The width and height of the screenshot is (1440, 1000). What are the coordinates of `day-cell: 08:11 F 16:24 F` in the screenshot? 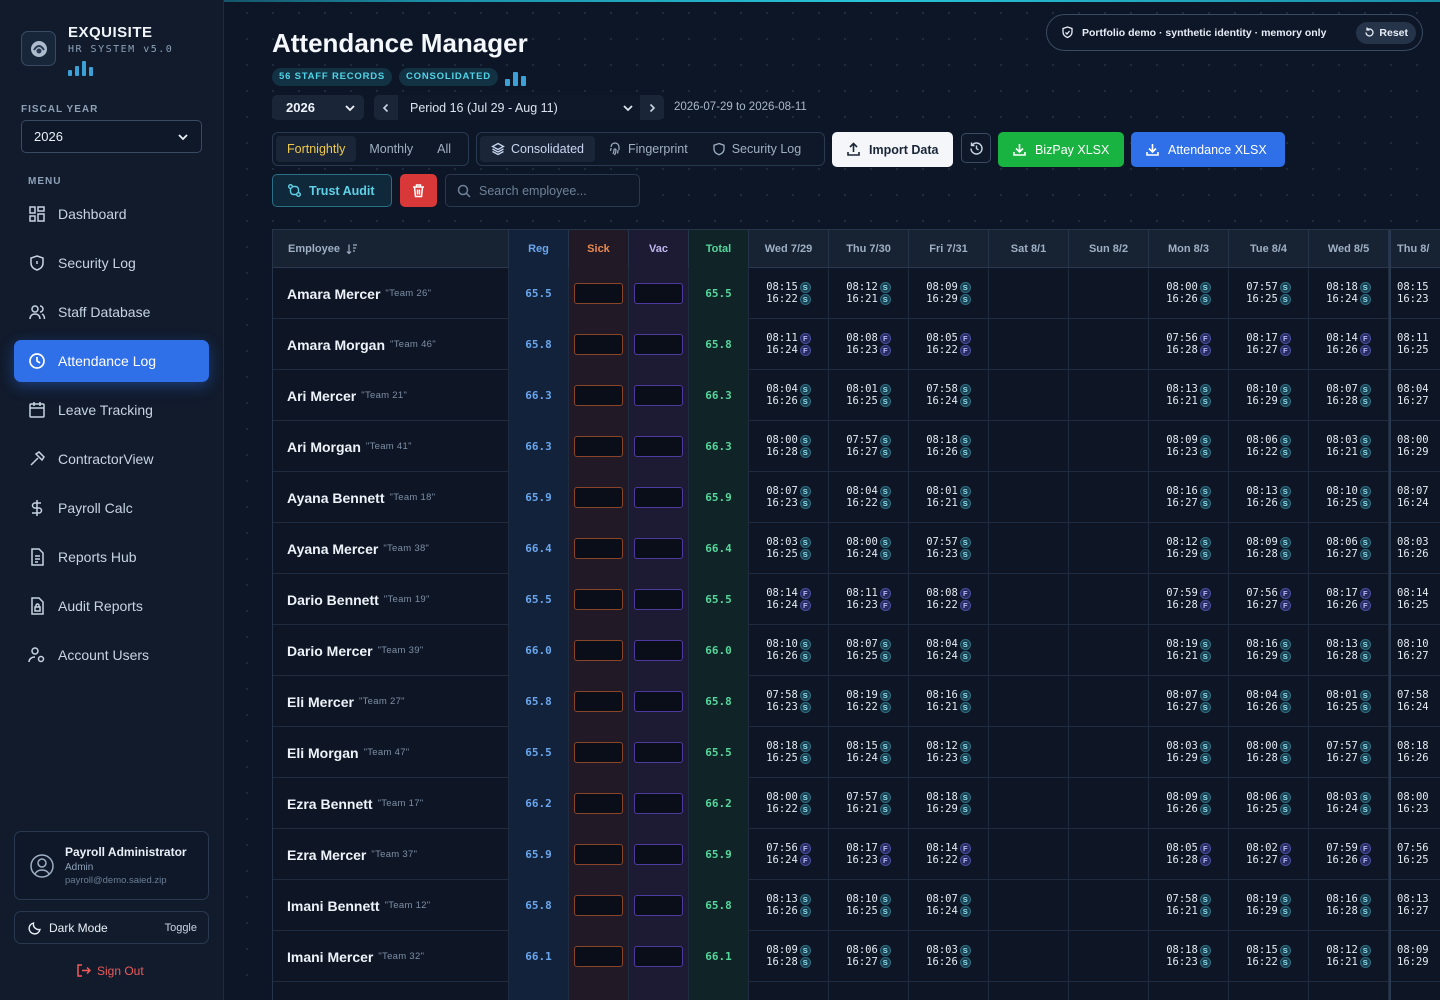 It's located at (789, 344).